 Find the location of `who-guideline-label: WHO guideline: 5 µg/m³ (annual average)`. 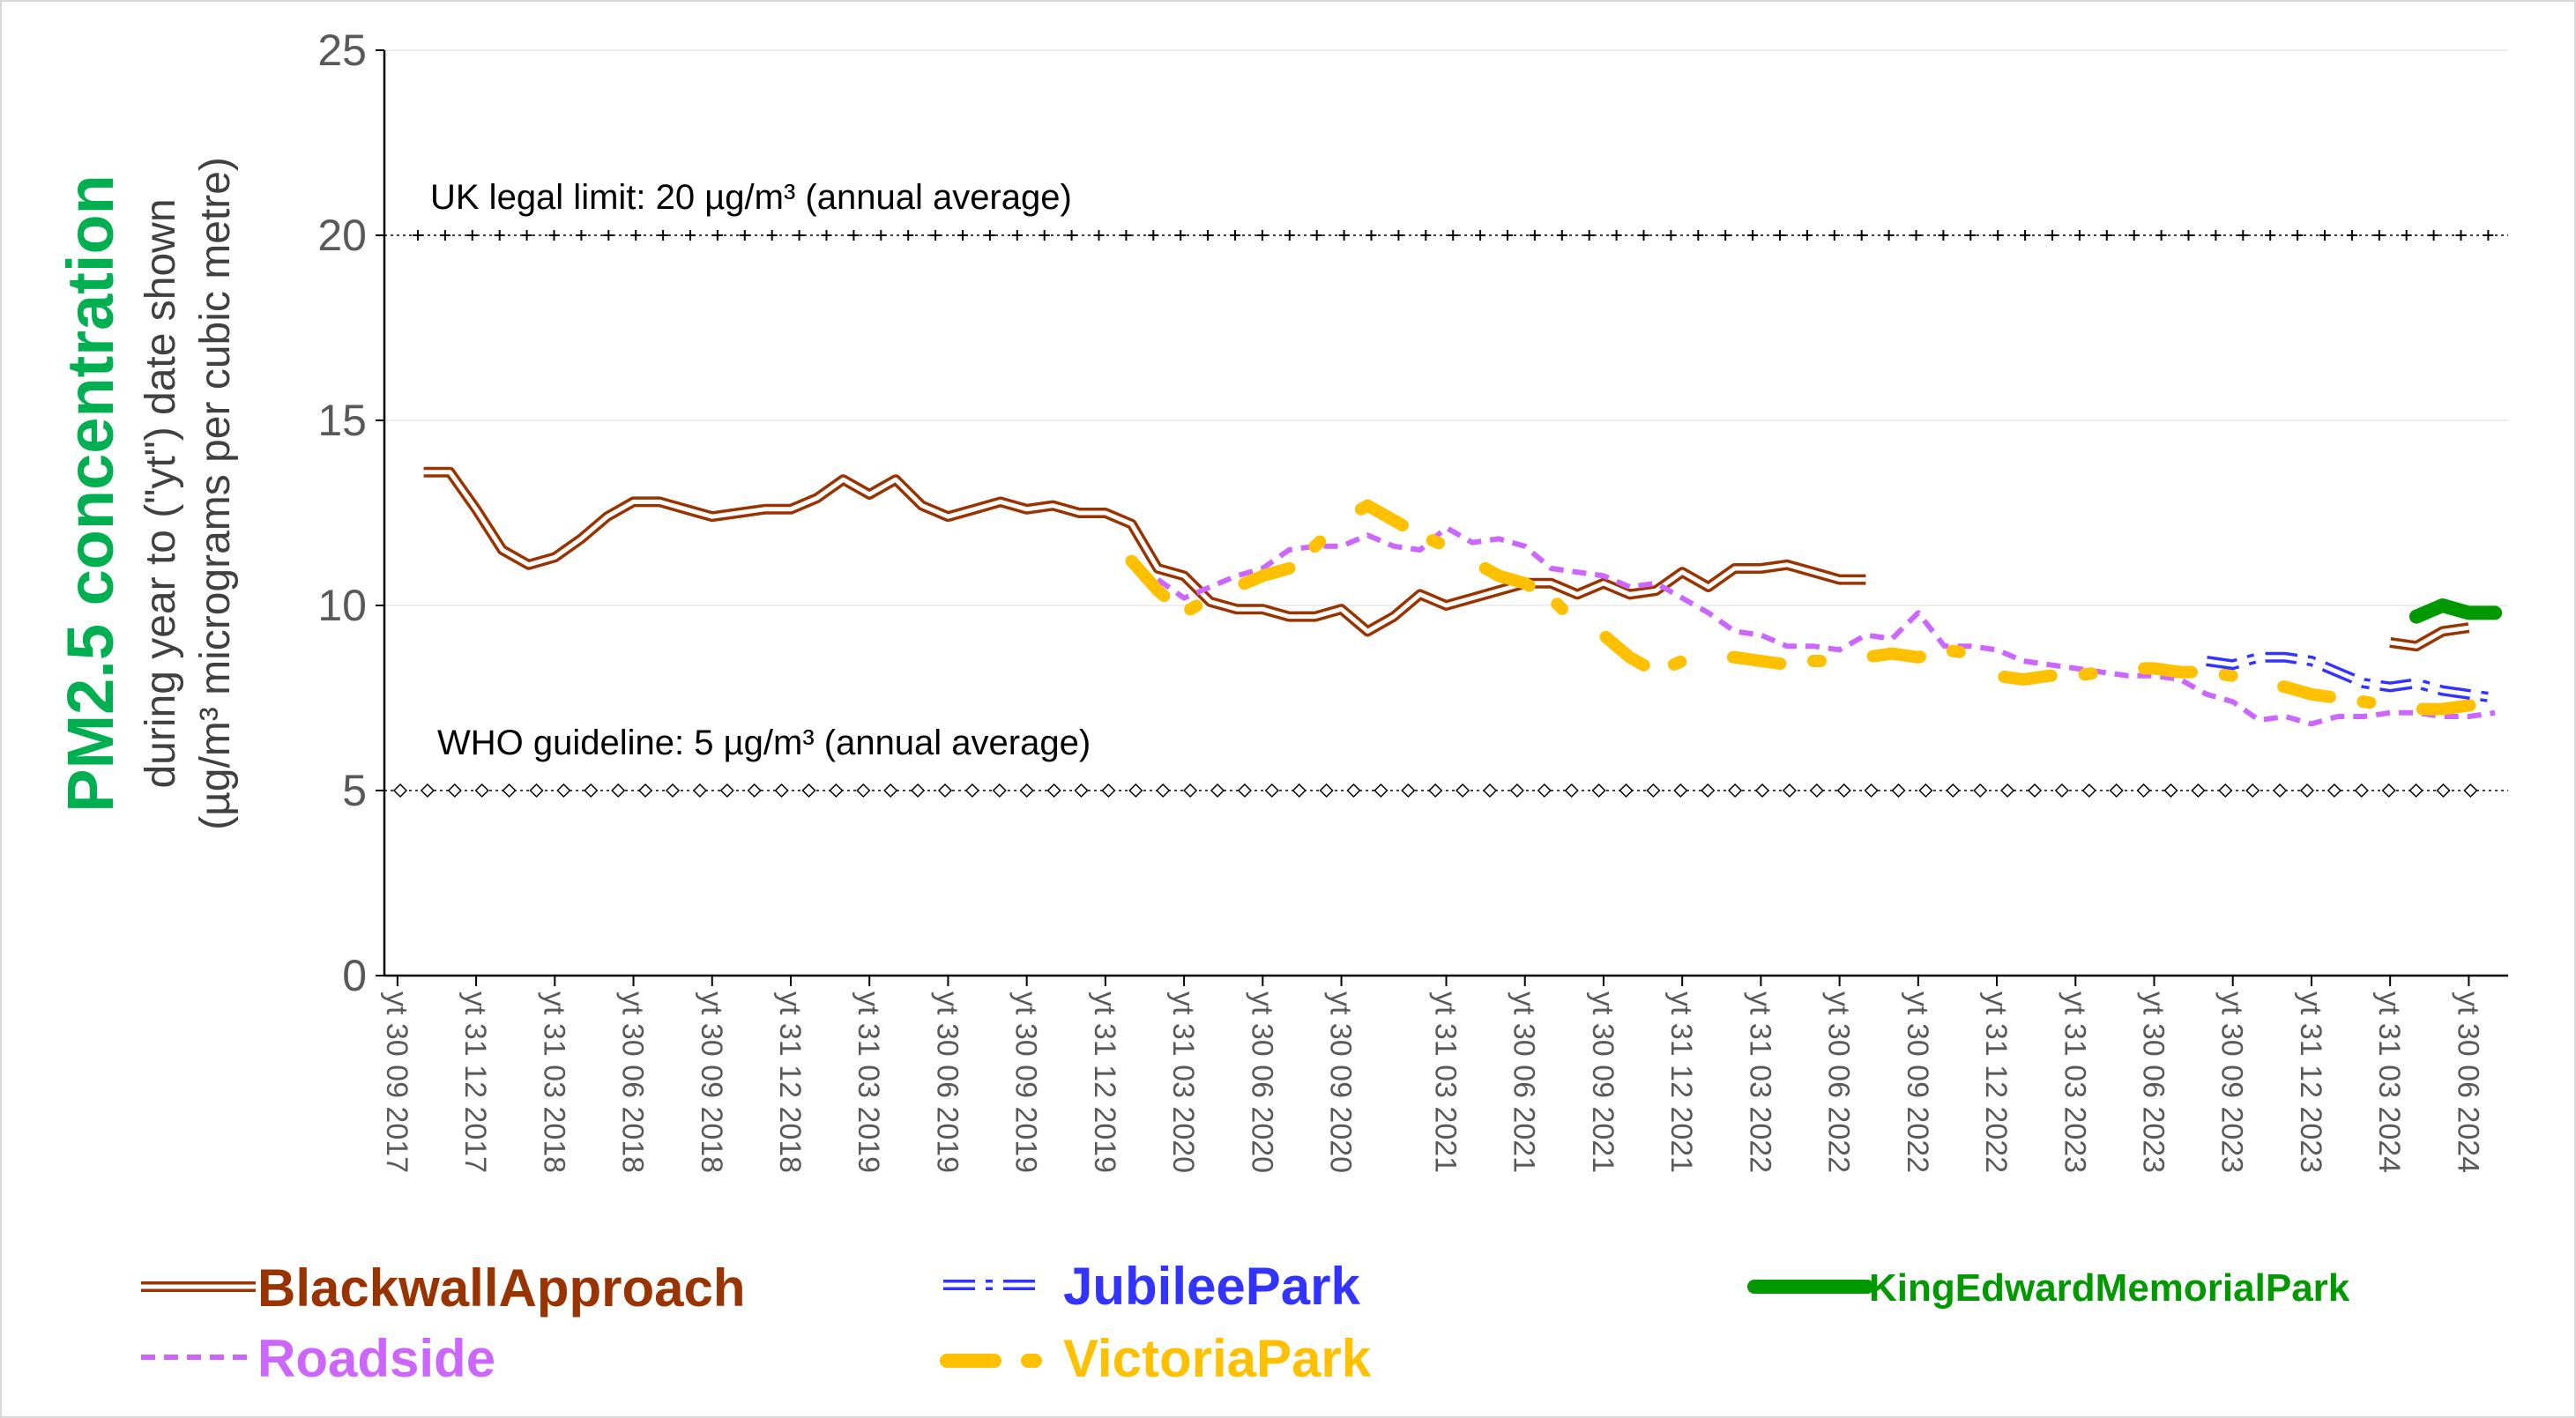

who-guideline-label: WHO guideline: 5 µg/m³ (annual average) is located at coordinates (764, 743).